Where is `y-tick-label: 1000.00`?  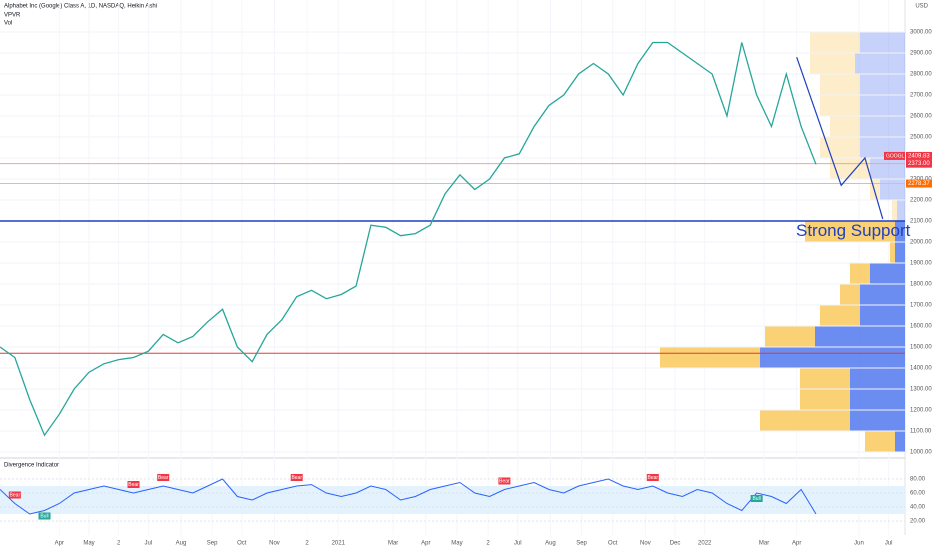 y-tick-label: 1000.00 is located at coordinates (921, 453).